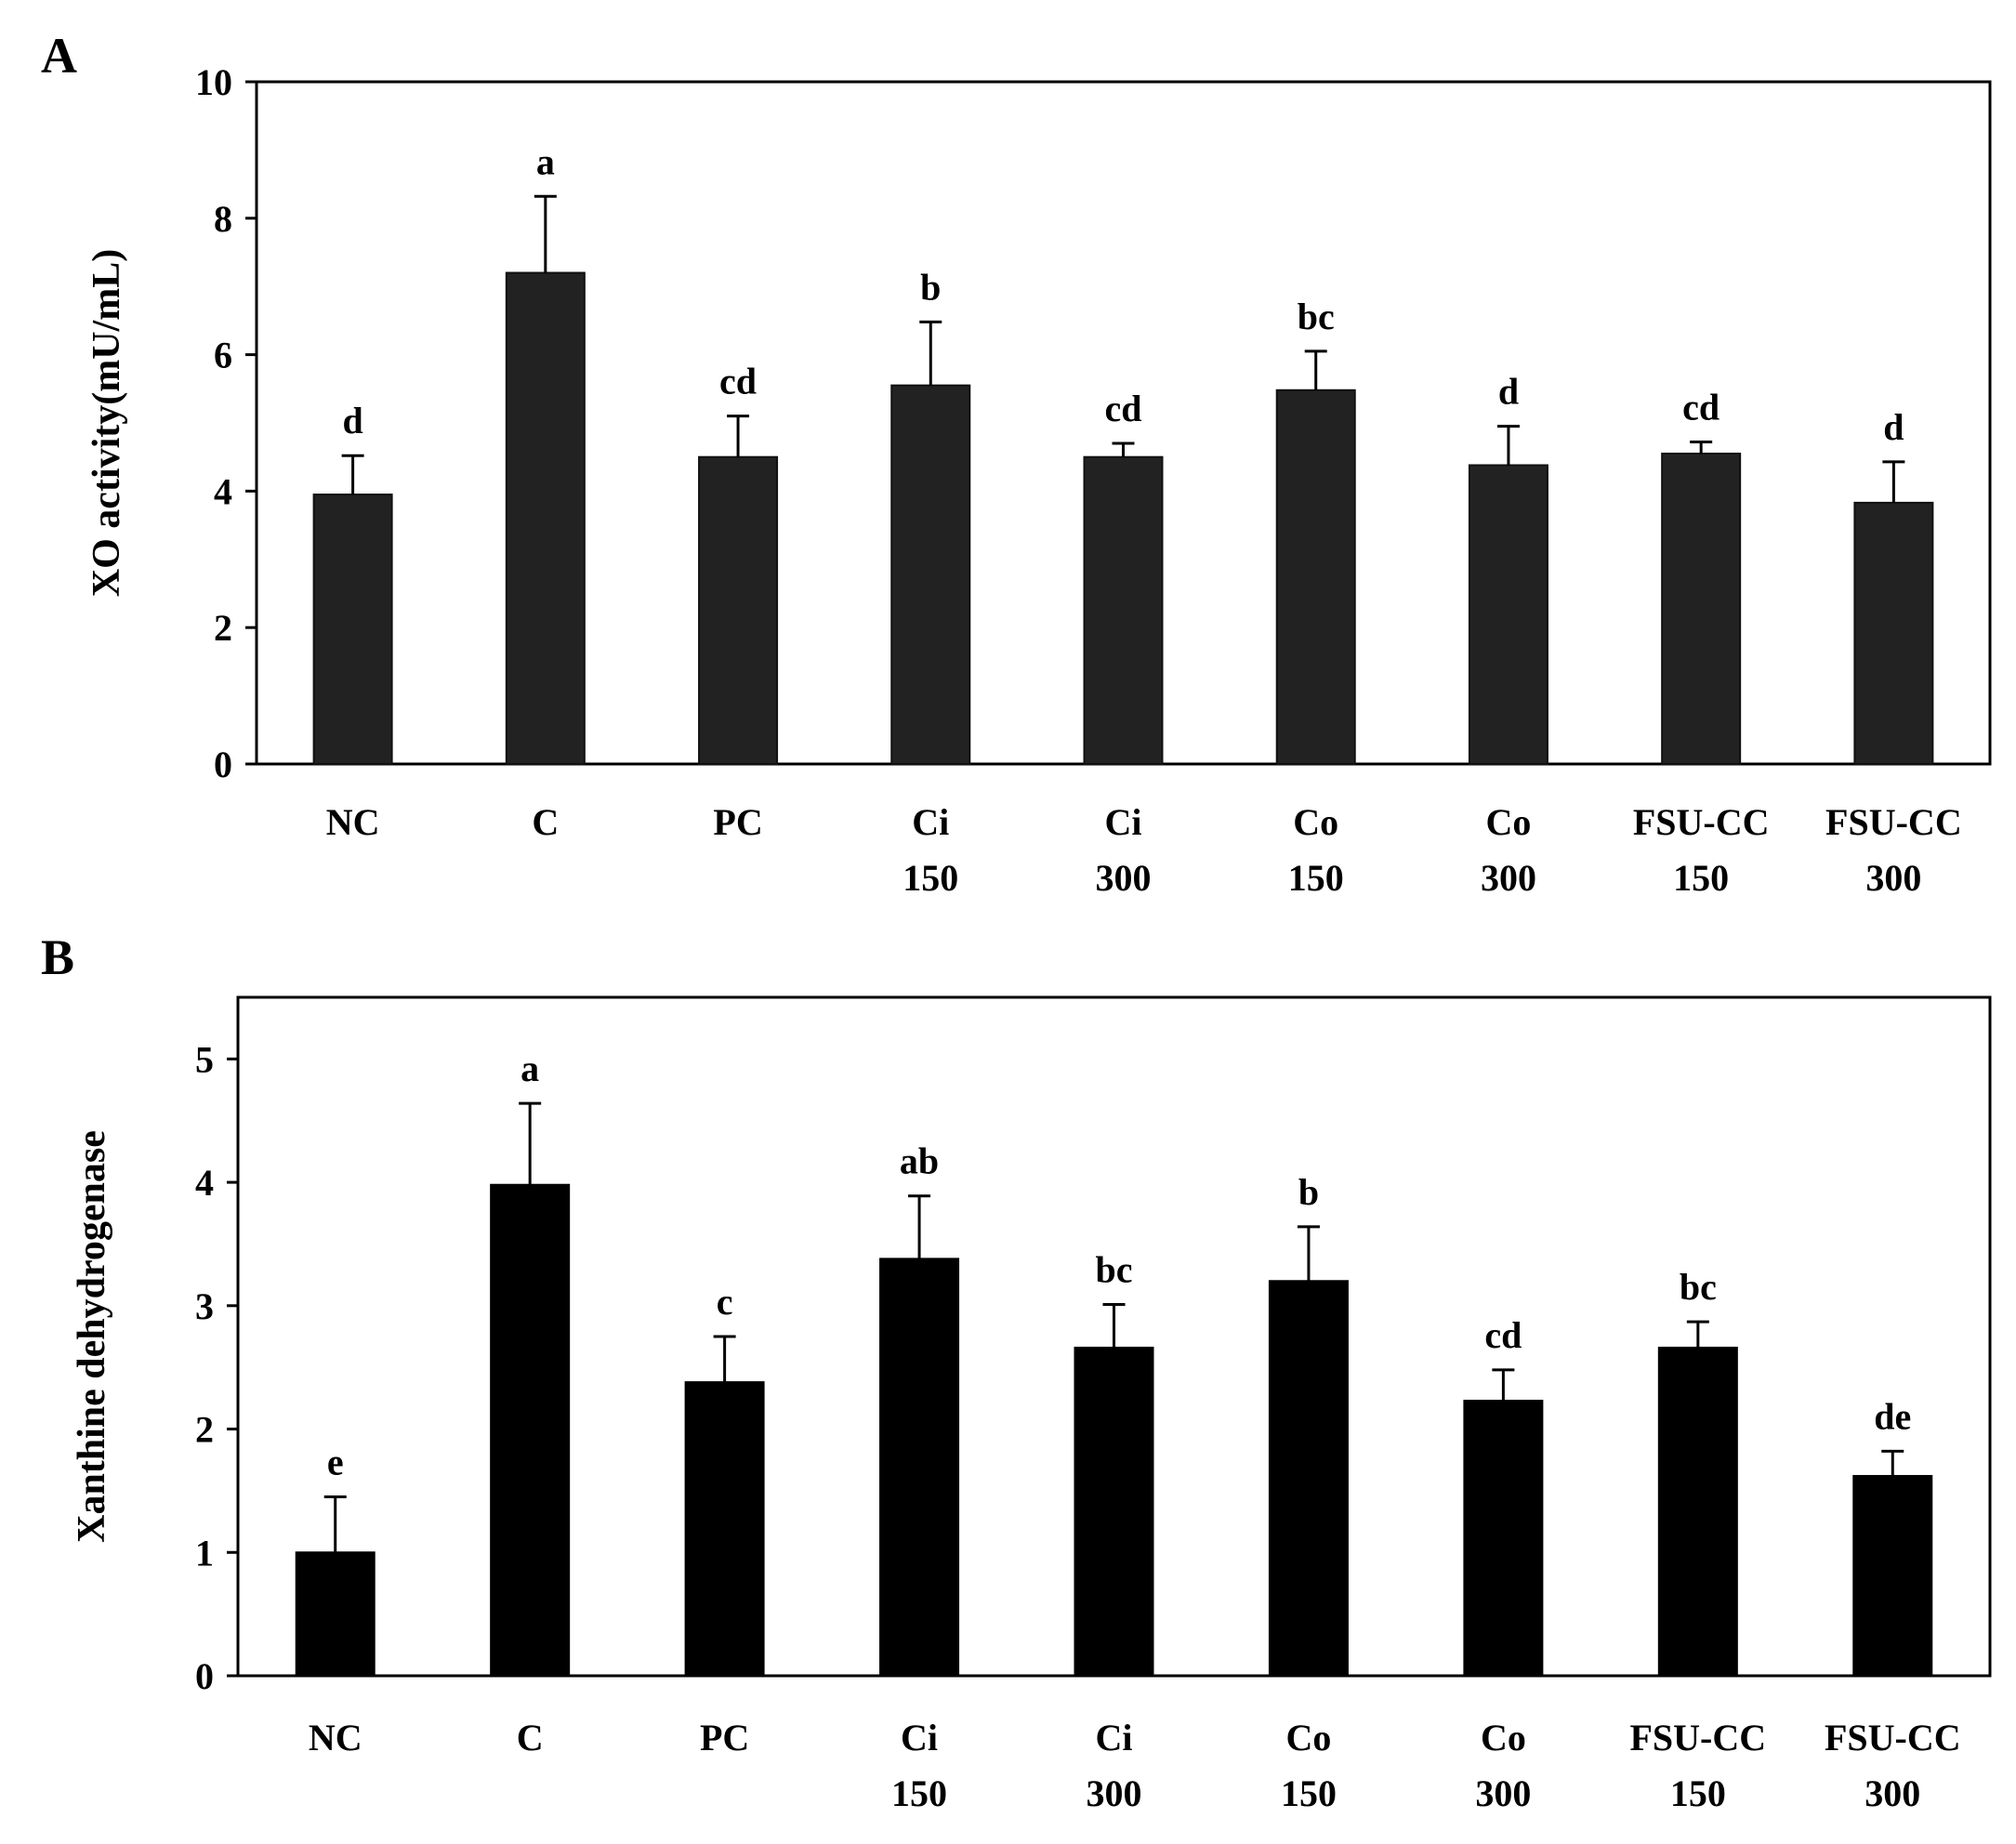 Image resolution: width=2016 pixels, height=1844 pixels. Describe the element at coordinates (1309, 1192) in the screenshot. I see `significance-label-b: b` at that location.